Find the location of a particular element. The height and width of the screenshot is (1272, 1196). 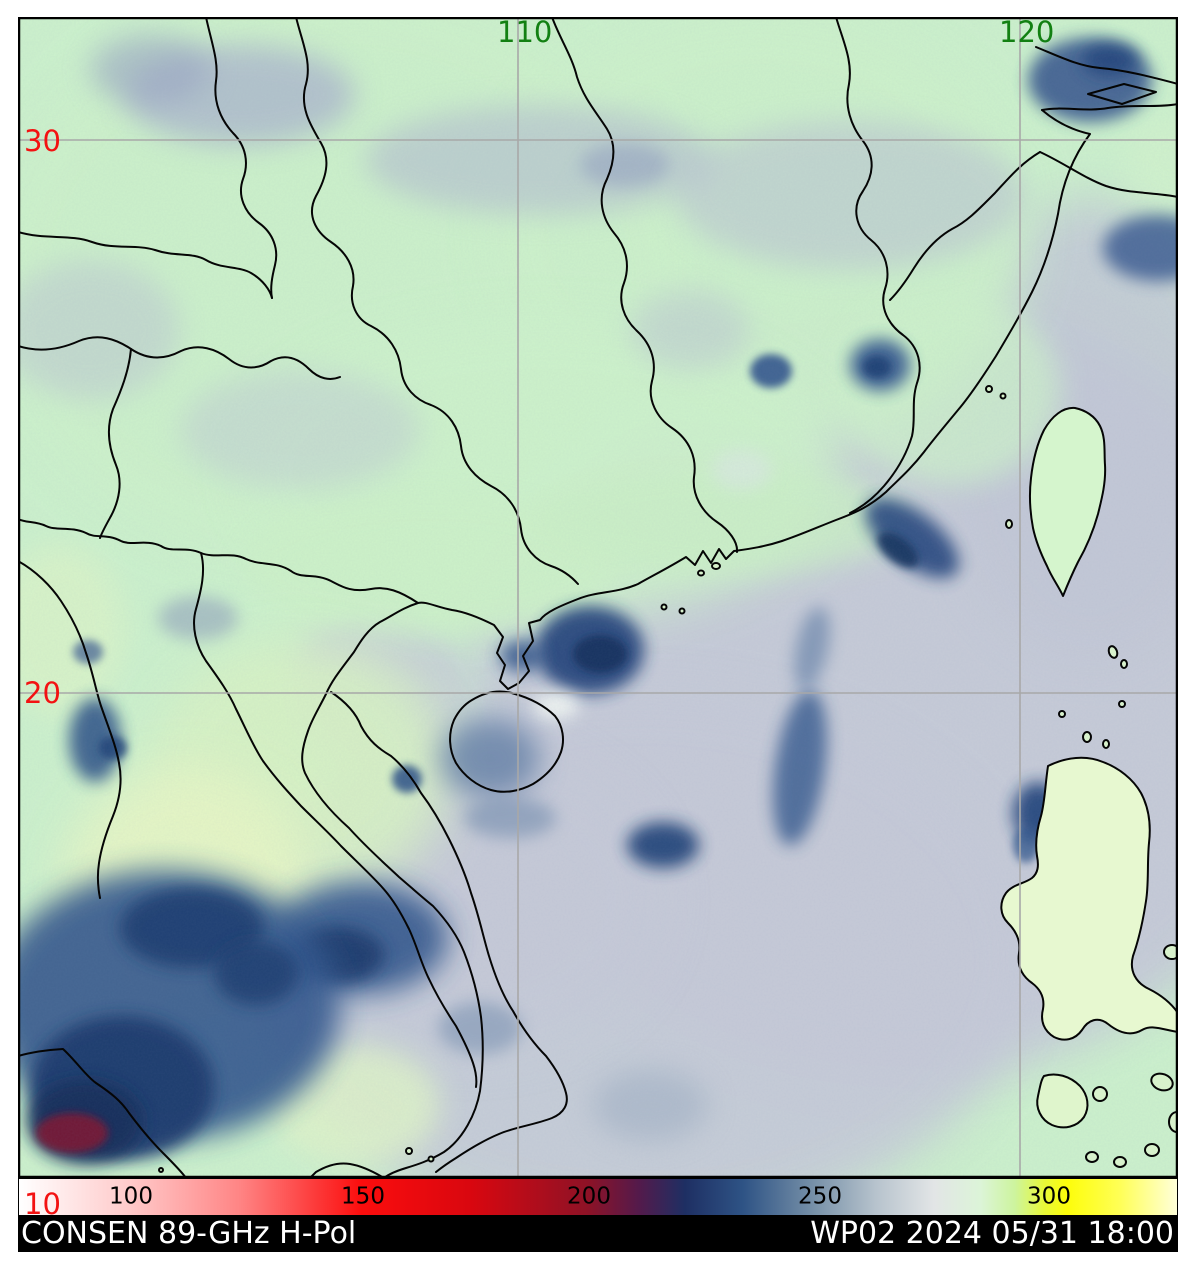

colorbar-tick-100: 100 is located at coordinates (131, 1196).